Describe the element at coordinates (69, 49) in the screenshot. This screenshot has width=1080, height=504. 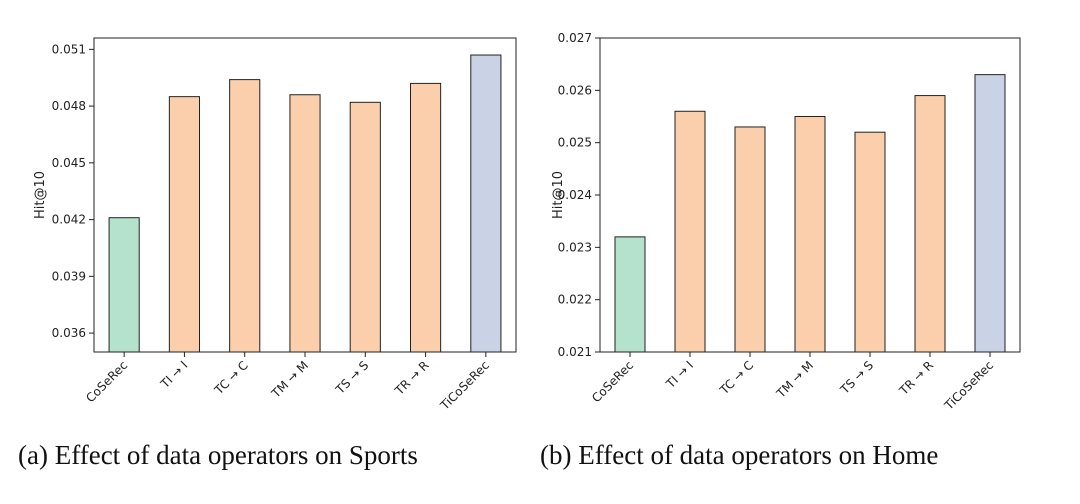
I see `sports-ytick-label-5: 0.051` at that location.